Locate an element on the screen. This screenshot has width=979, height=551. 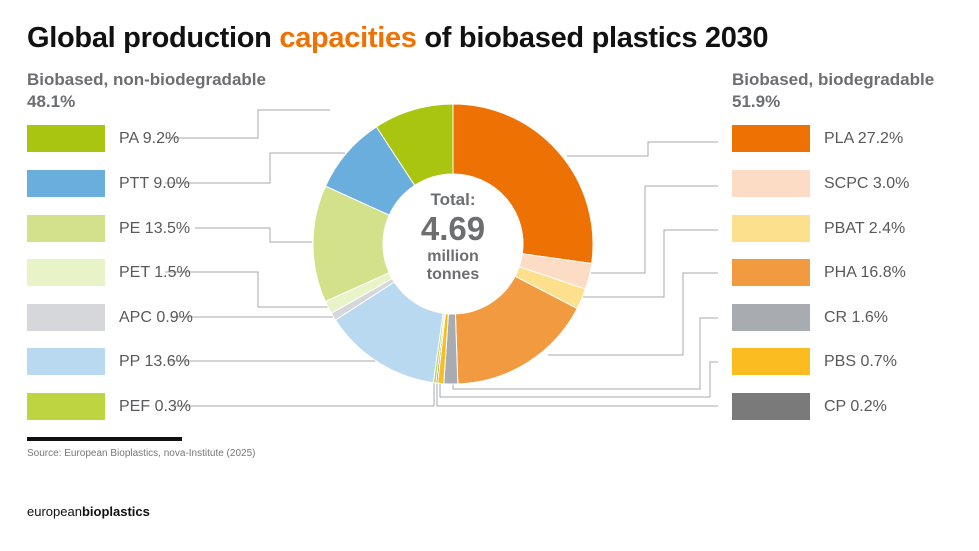
legend-item-pla: PLA 27.2% is located at coordinates (817, 138).